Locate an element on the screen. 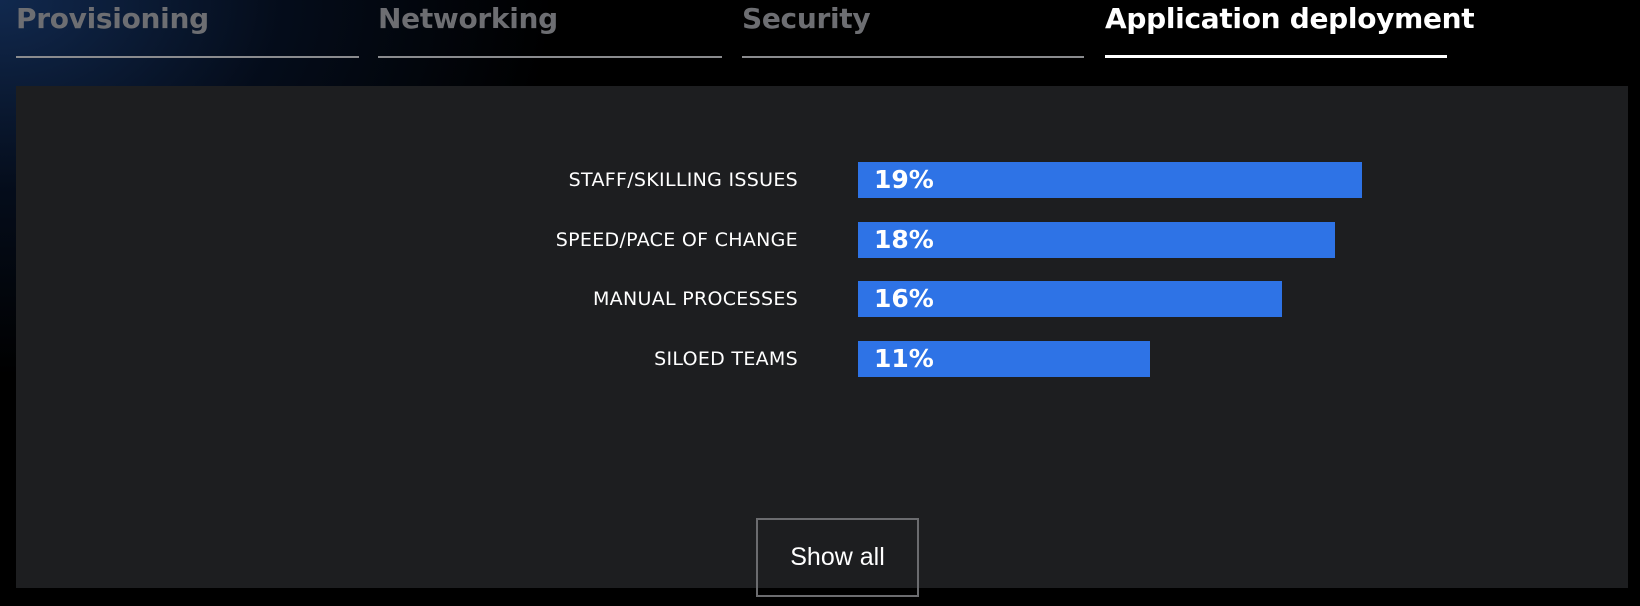 The height and width of the screenshot is (606, 1640). tab-label: Provisioning is located at coordinates (112, 18).